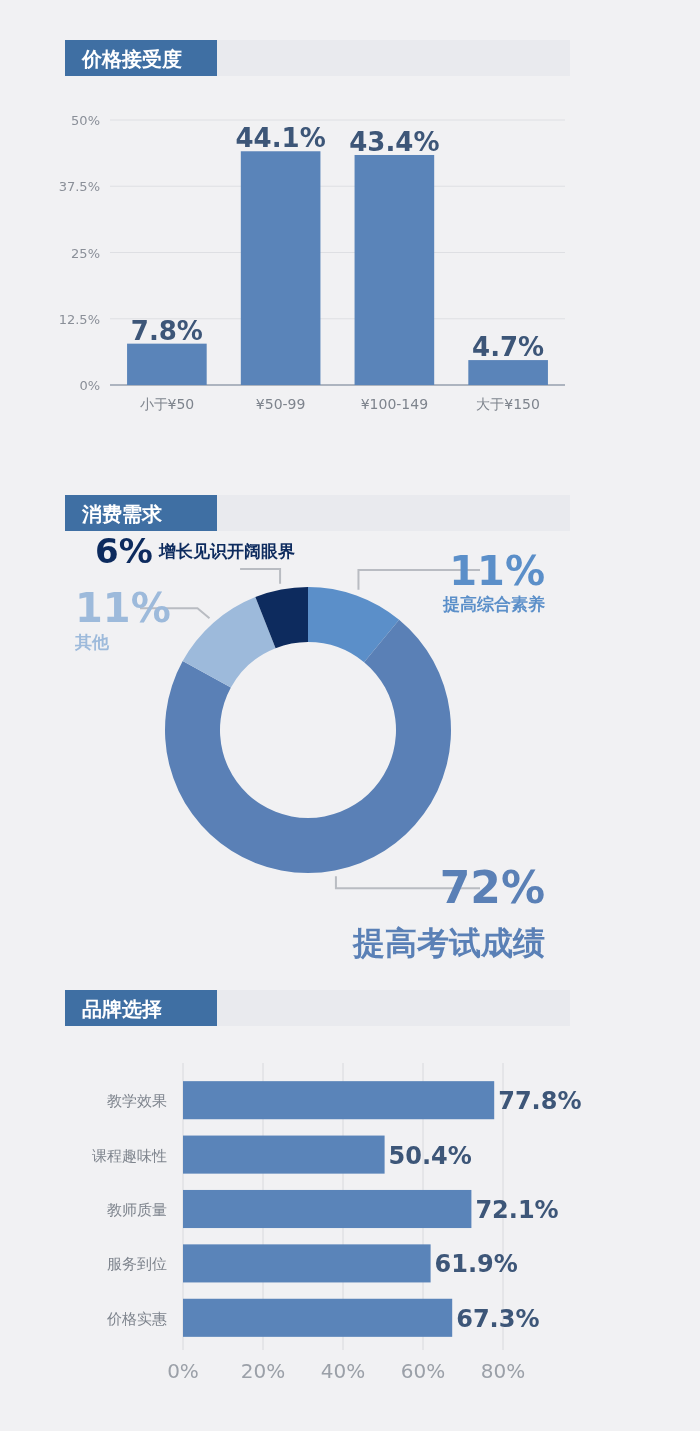 The width and height of the screenshot is (700, 1431). Describe the element at coordinates (79, 187) in the screenshot. I see `y-tick-label: 37.5%` at that location.